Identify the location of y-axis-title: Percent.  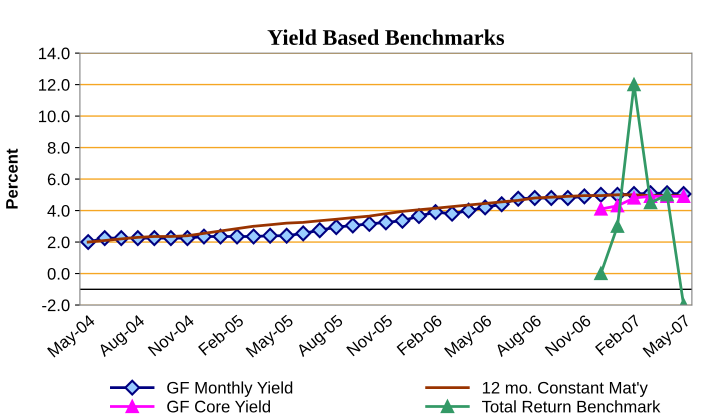
(12, 178).